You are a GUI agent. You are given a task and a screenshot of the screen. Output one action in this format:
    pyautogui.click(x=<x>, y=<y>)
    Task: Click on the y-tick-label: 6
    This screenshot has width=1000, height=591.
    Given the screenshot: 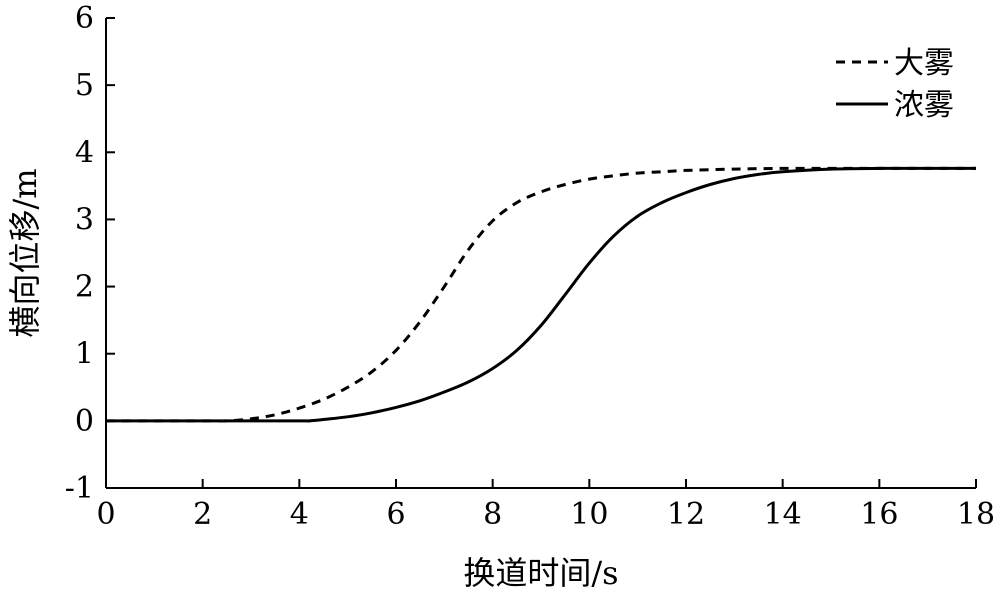 What is the action you would take?
    pyautogui.click(x=84, y=18)
    